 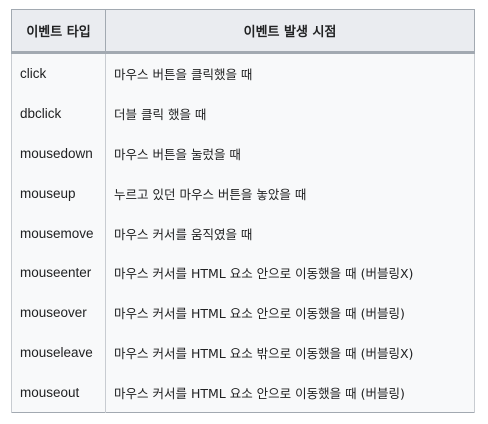 What do you see at coordinates (58, 113) in the screenshot?
I see `event-name-cell: dbclick` at bounding box center [58, 113].